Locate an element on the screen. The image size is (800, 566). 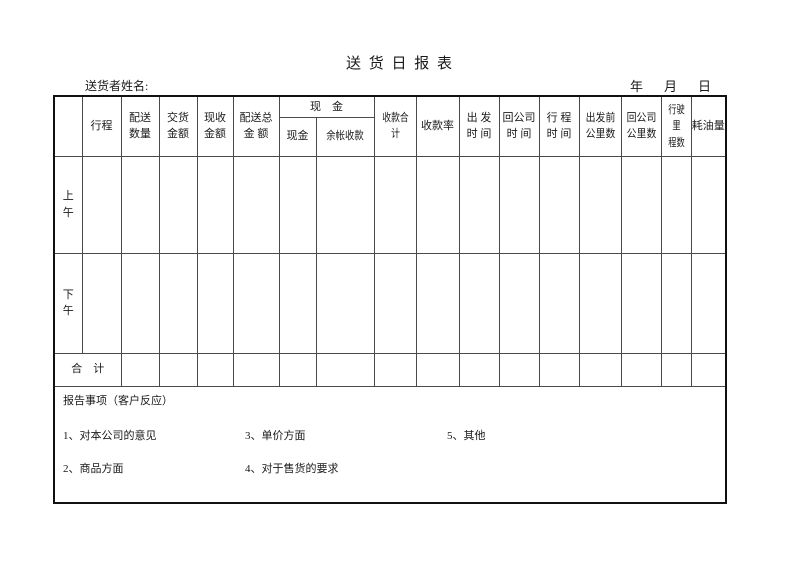
col-header-trip: 行程 is located at coordinates (101, 126).